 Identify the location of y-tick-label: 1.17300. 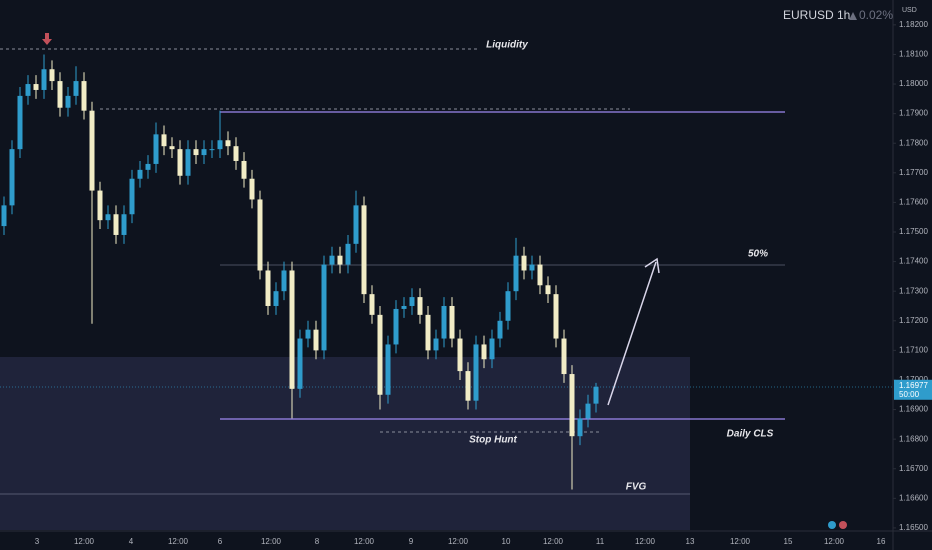
(913, 290).